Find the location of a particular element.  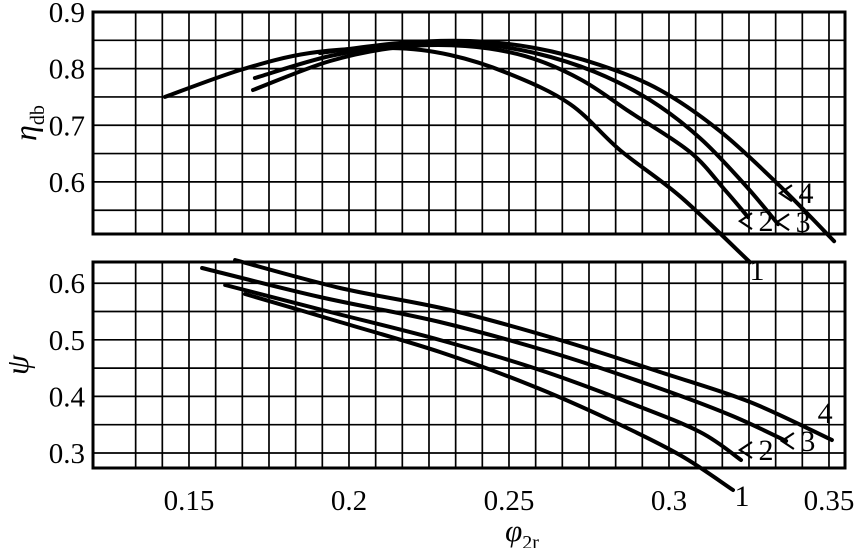

x-tick-label: 0.15 is located at coordinates (189, 501).